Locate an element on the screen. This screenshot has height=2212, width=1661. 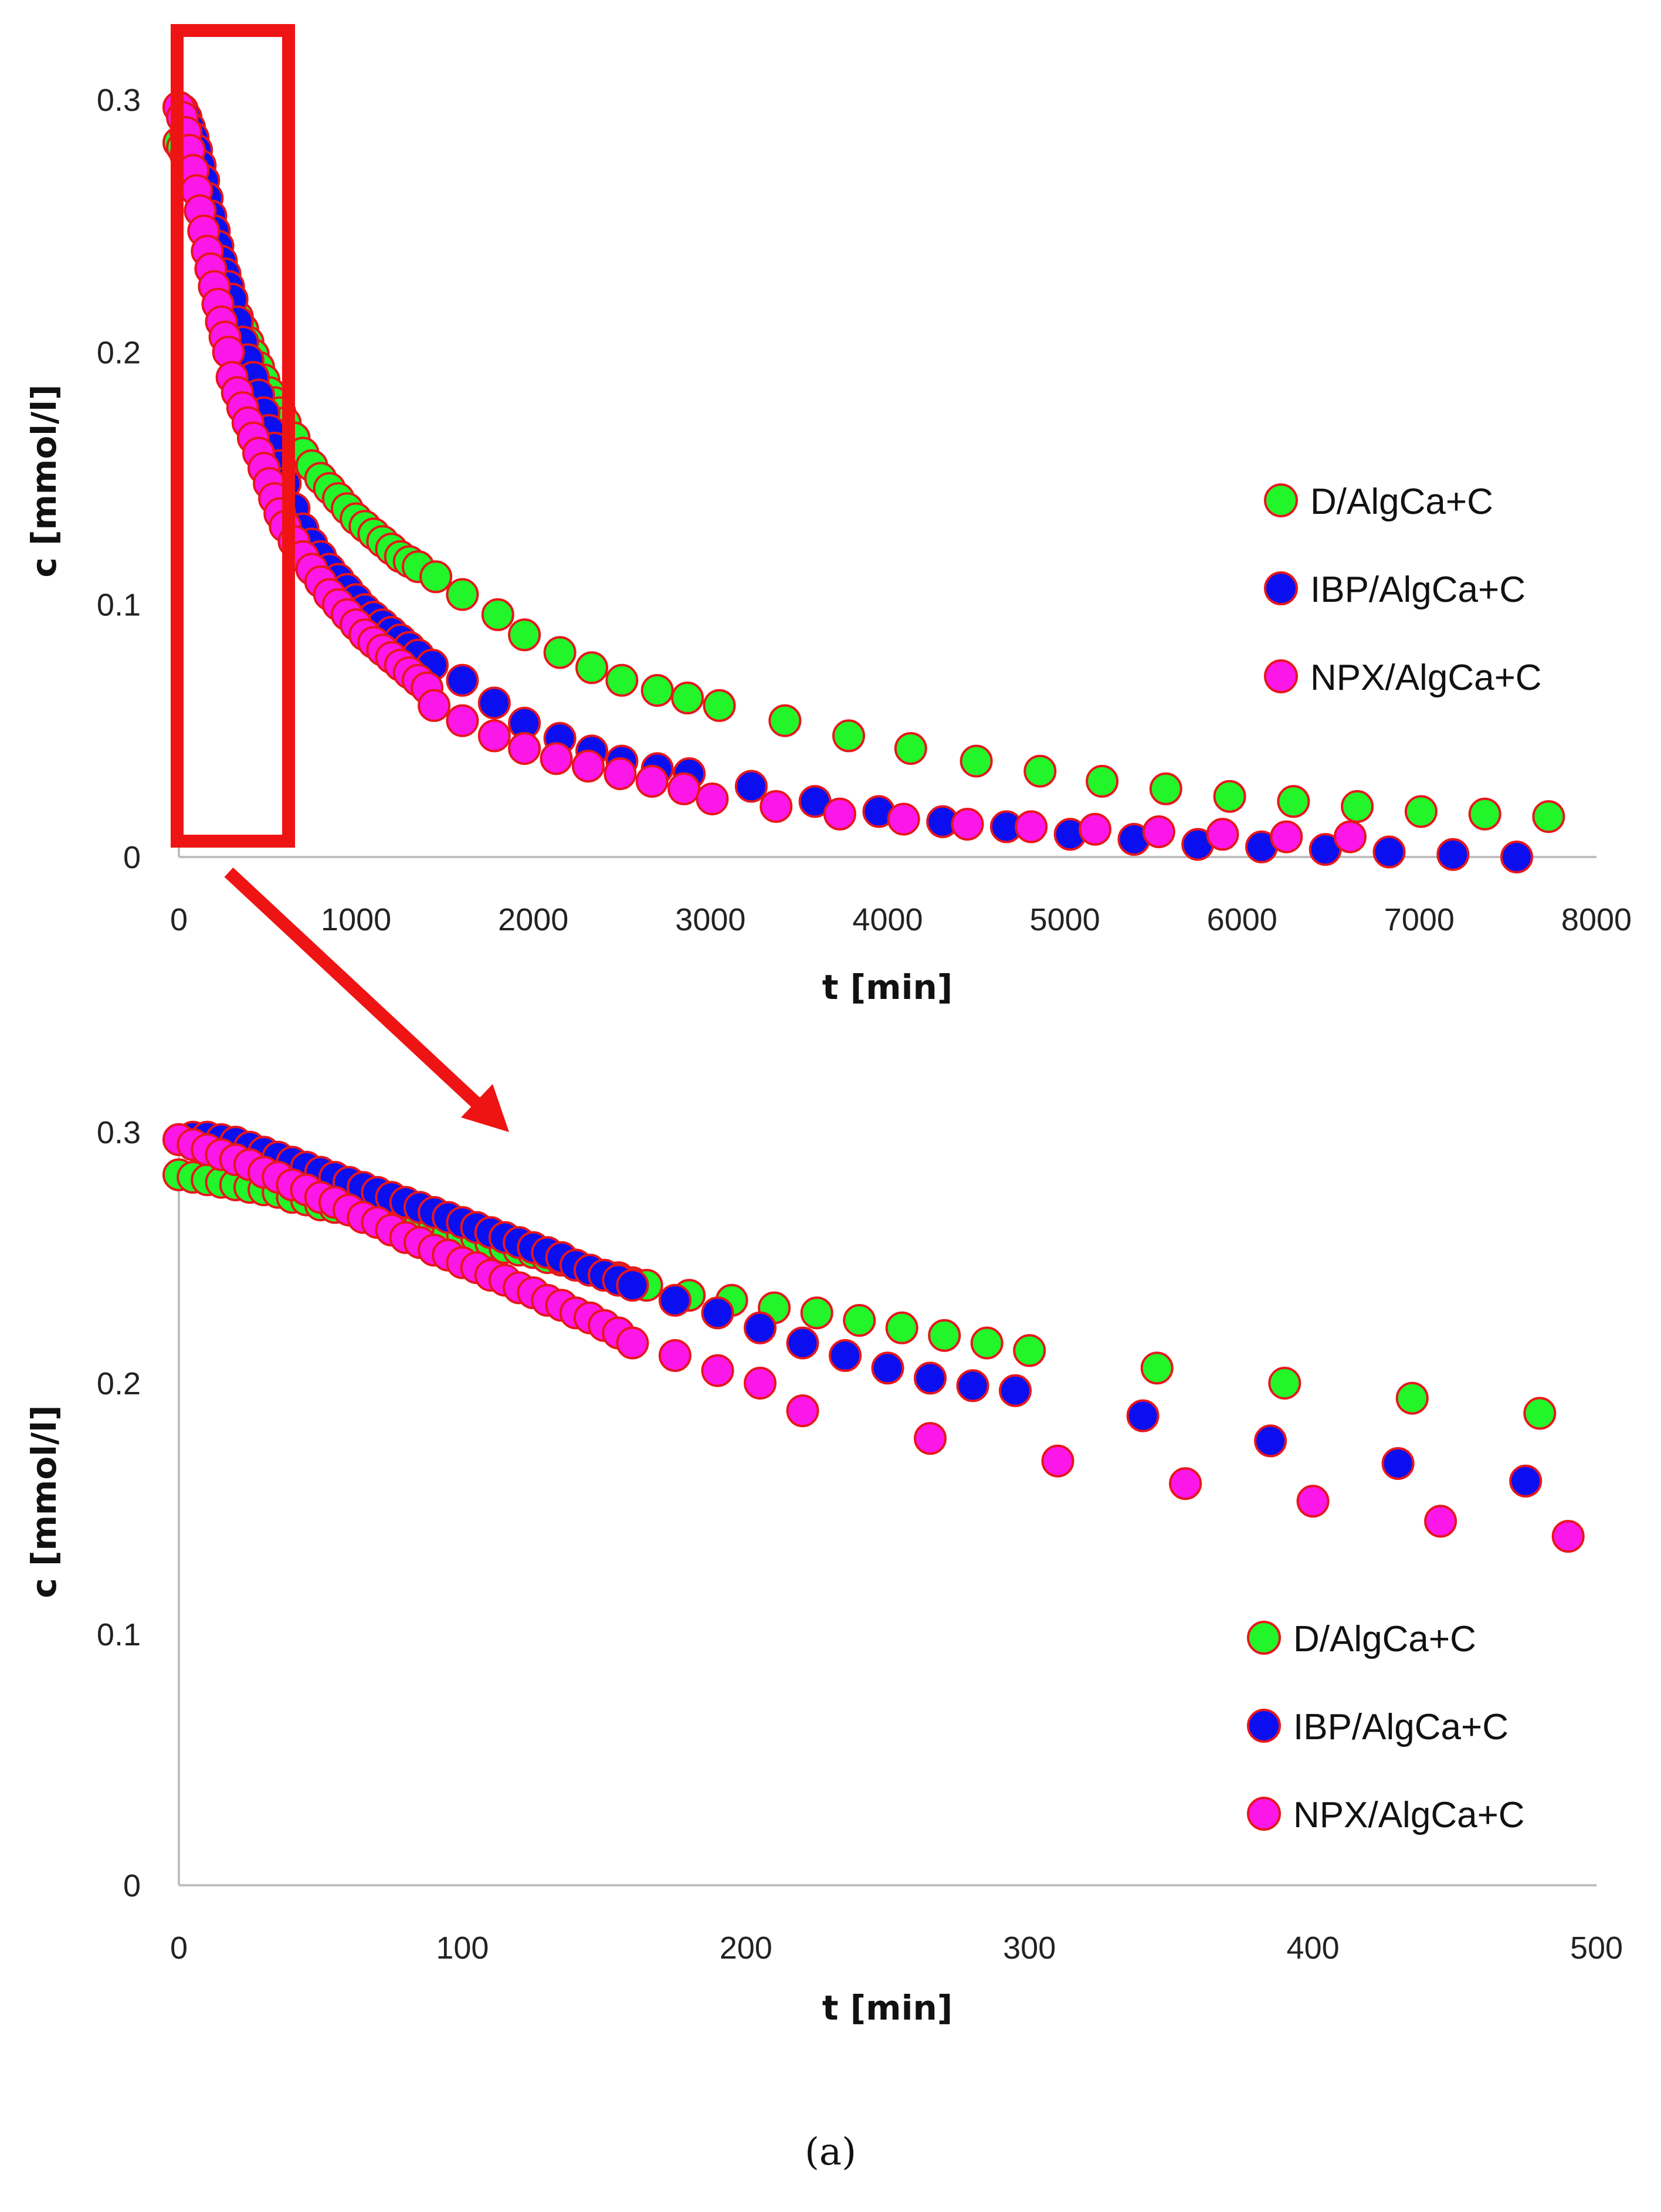
top-y-tick-label: 0 is located at coordinates (132, 857).